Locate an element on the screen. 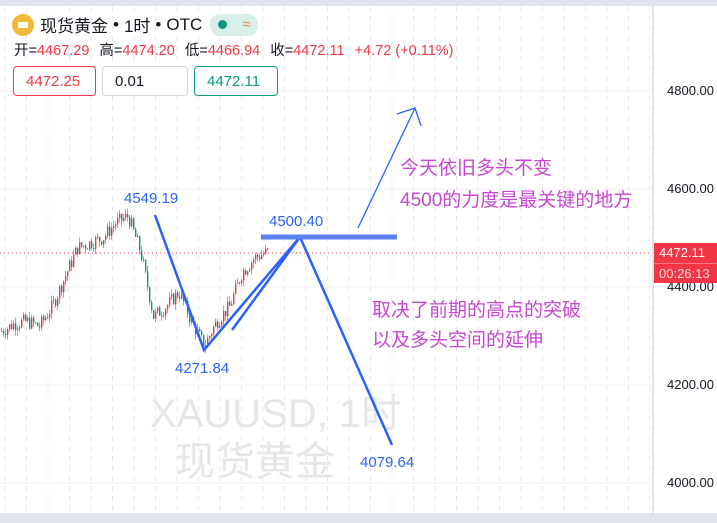 The width and height of the screenshot is (717, 523). market-status-badge: ≈ is located at coordinates (234, 24).